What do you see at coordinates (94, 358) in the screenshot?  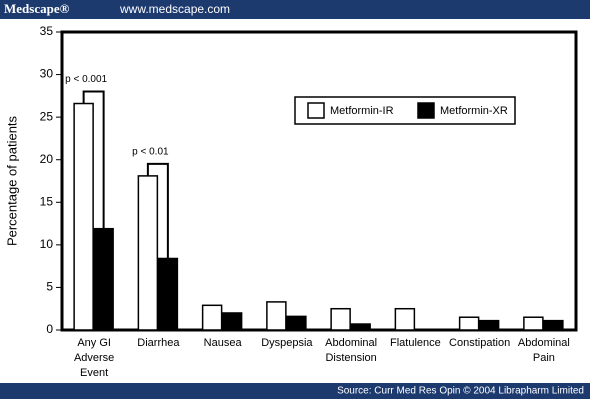 I see `x-tick-label: Adverse` at bounding box center [94, 358].